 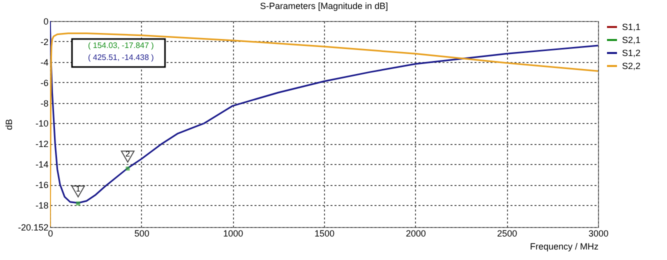 What do you see at coordinates (324, 233) in the screenshot?
I see `x-tick-label: 1500` at bounding box center [324, 233].